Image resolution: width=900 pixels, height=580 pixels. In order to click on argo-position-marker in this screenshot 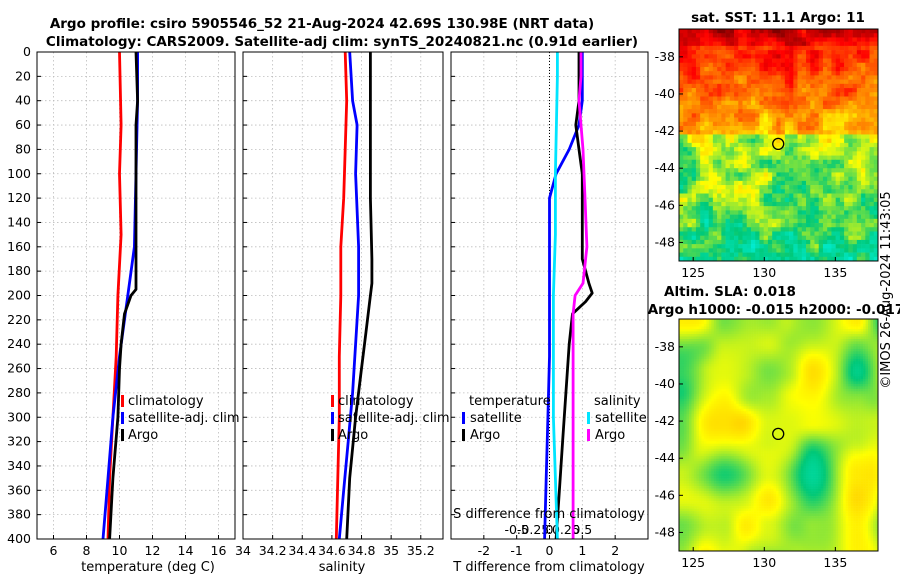, I will do `click(778, 144)`.